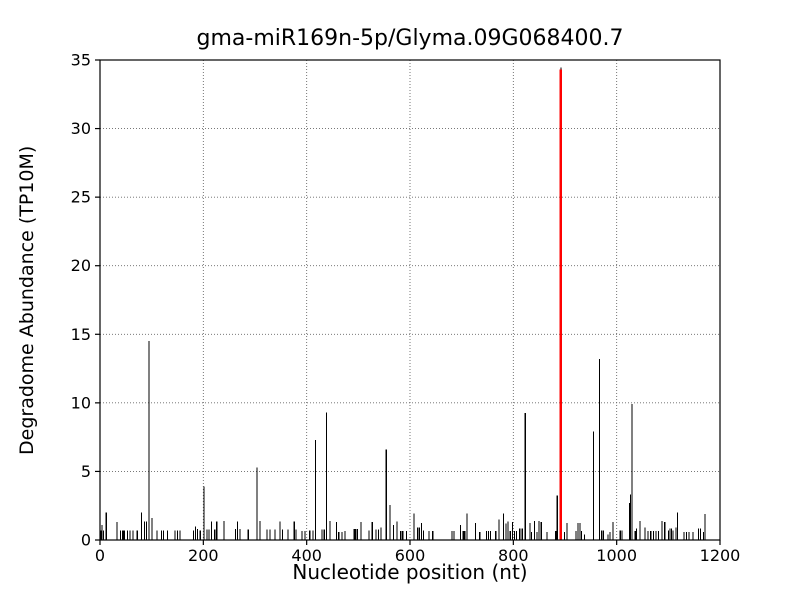  What do you see at coordinates (306, 555) in the screenshot?
I see `x-tick-label: 400` at bounding box center [306, 555].